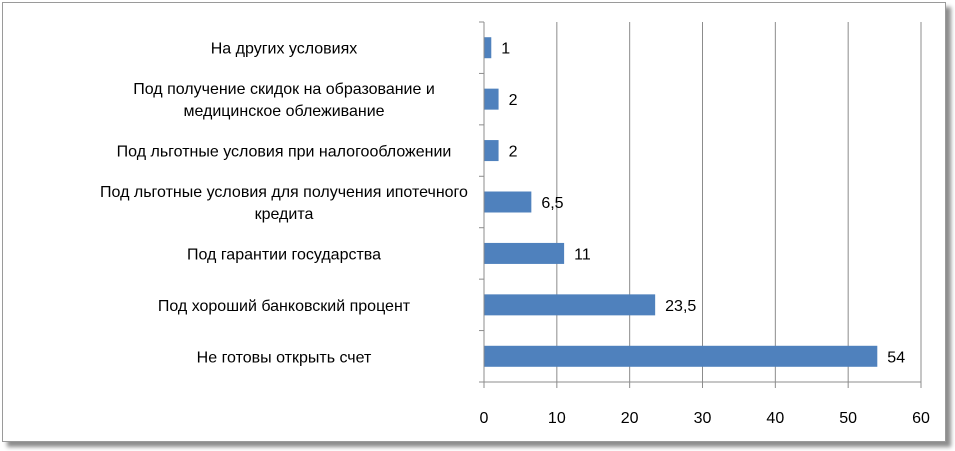  What do you see at coordinates (284, 214) in the screenshot?
I see `category-label-line: кредита` at bounding box center [284, 214].